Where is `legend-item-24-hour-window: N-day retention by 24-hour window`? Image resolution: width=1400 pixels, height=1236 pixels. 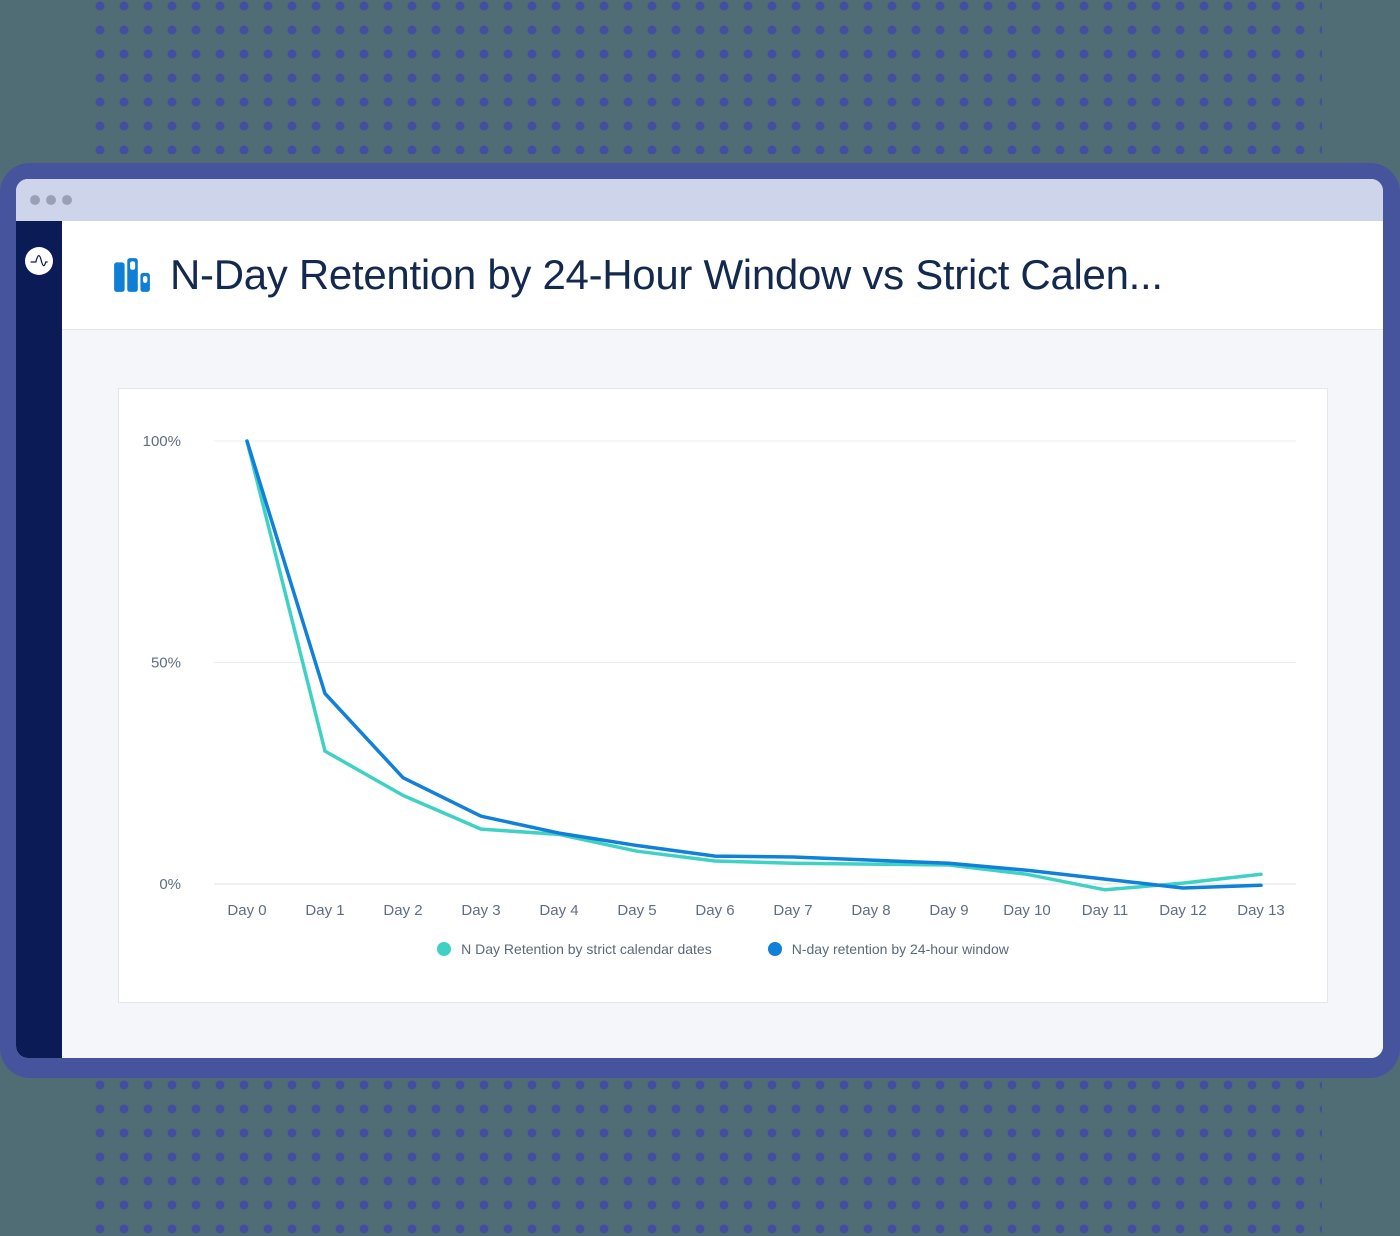 legend-item-24-hour-window: N-day retention by 24-hour window is located at coordinates (888, 949).